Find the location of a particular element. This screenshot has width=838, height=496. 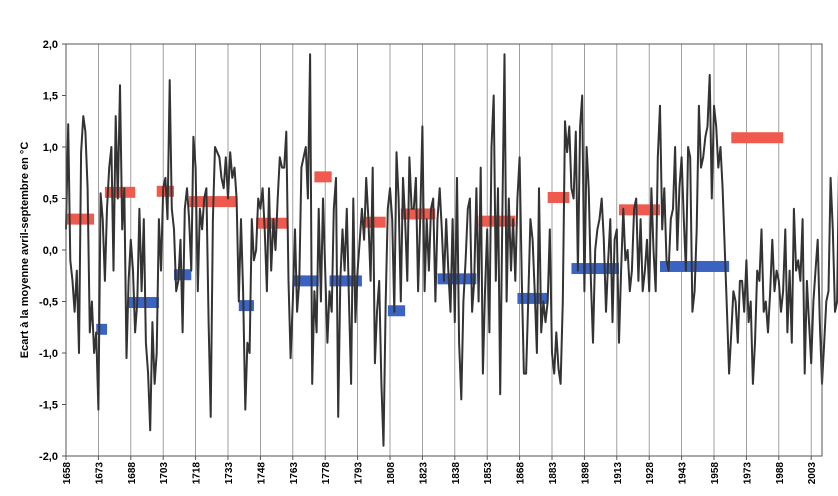

x-tick-label: 1913 is located at coordinates (618, 473).